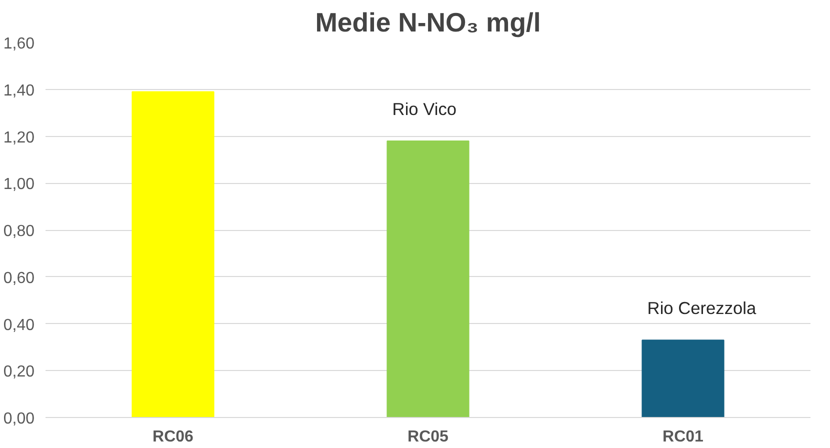 Image resolution: width=830 pixels, height=448 pixels. Describe the element at coordinates (683, 437) in the screenshot. I see `x-tick-label: RC01` at that location.